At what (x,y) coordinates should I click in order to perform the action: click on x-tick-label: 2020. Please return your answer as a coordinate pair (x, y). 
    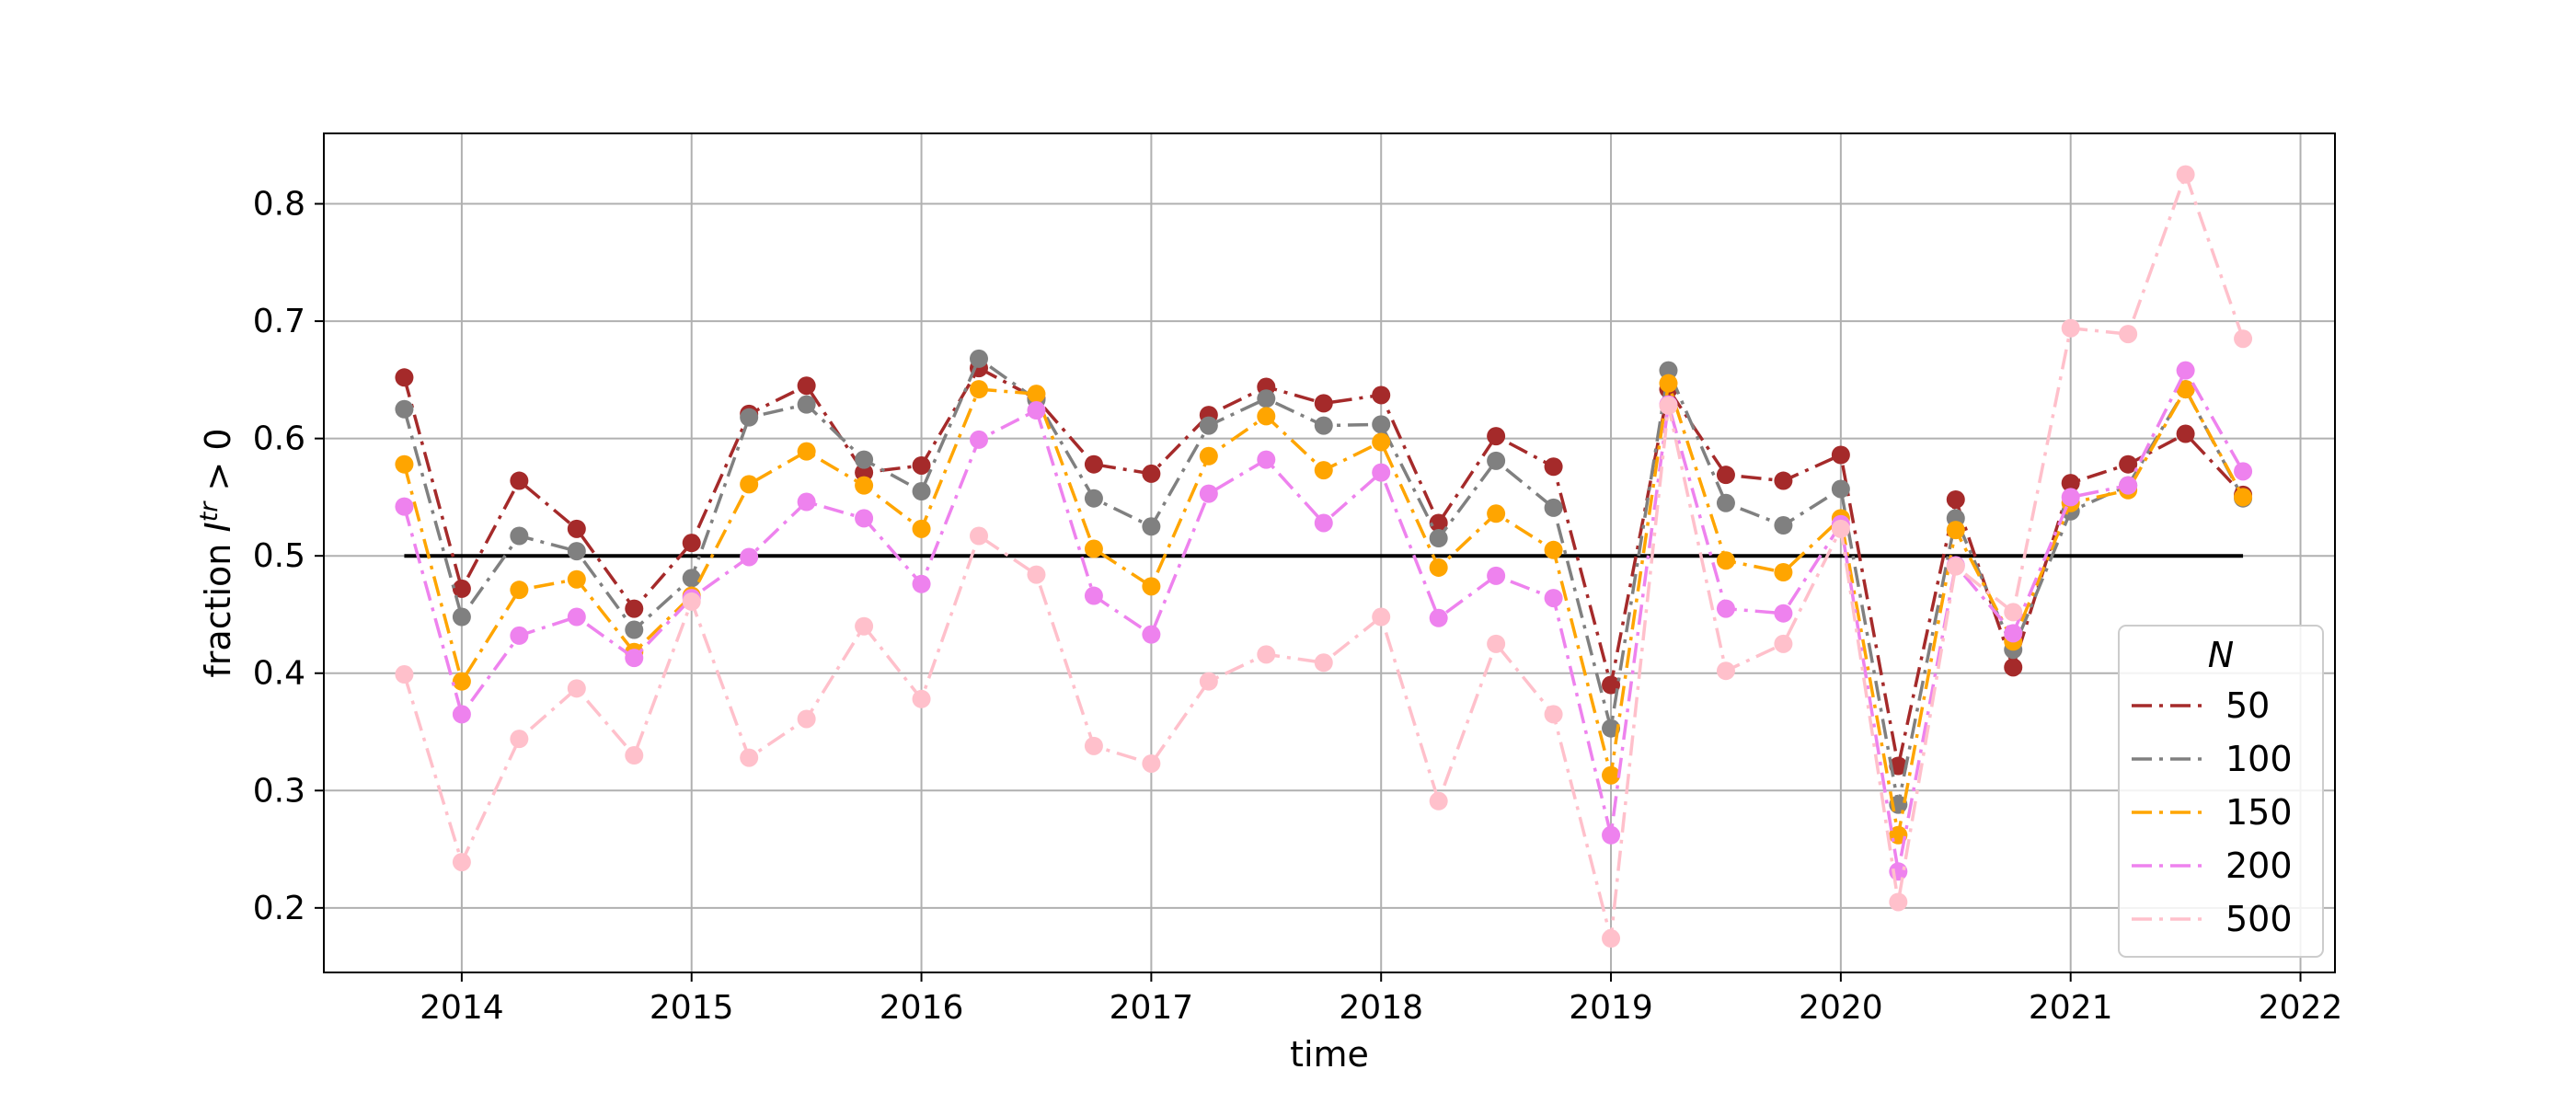
    Looking at the image, I should click on (1841, 1008).